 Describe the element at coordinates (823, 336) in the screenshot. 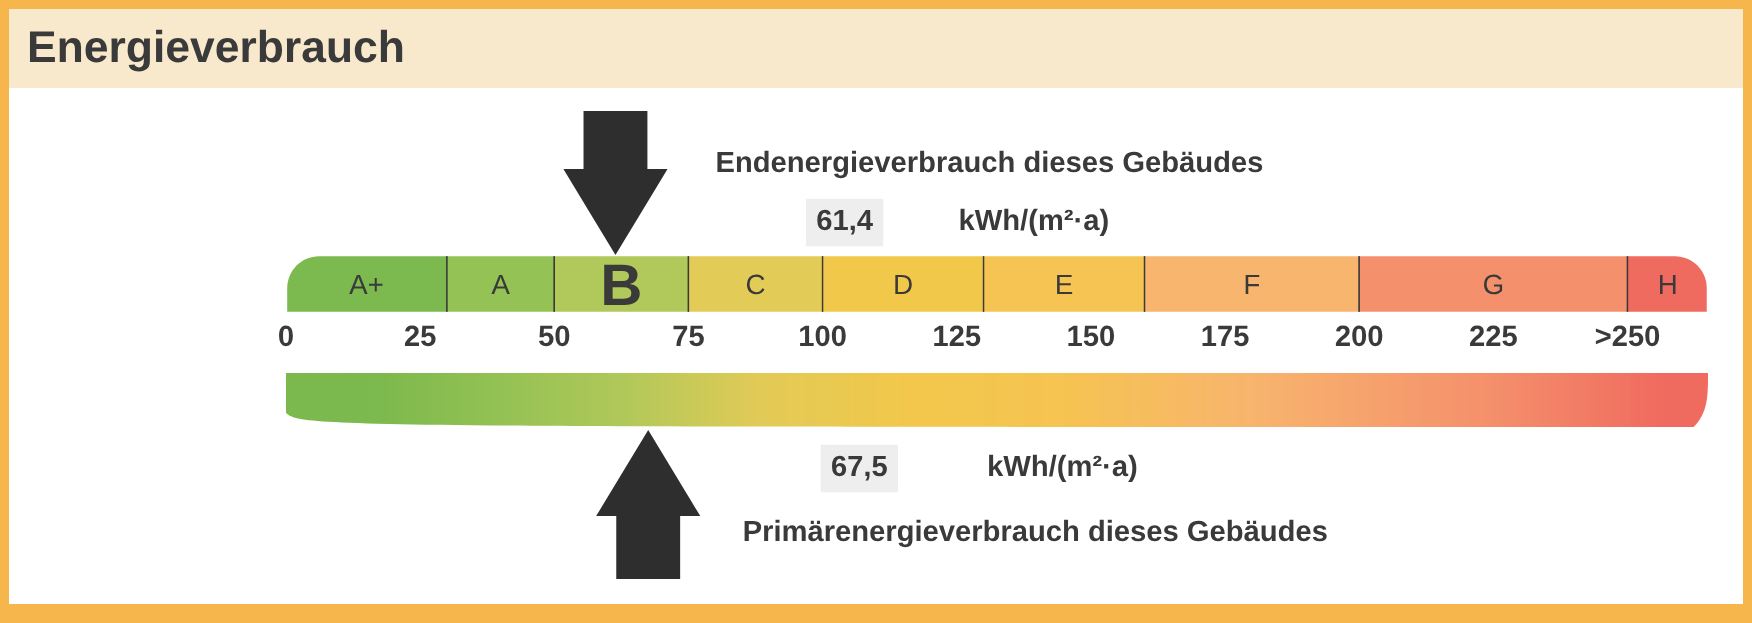

I see `x-tick-label: 100` at that location.